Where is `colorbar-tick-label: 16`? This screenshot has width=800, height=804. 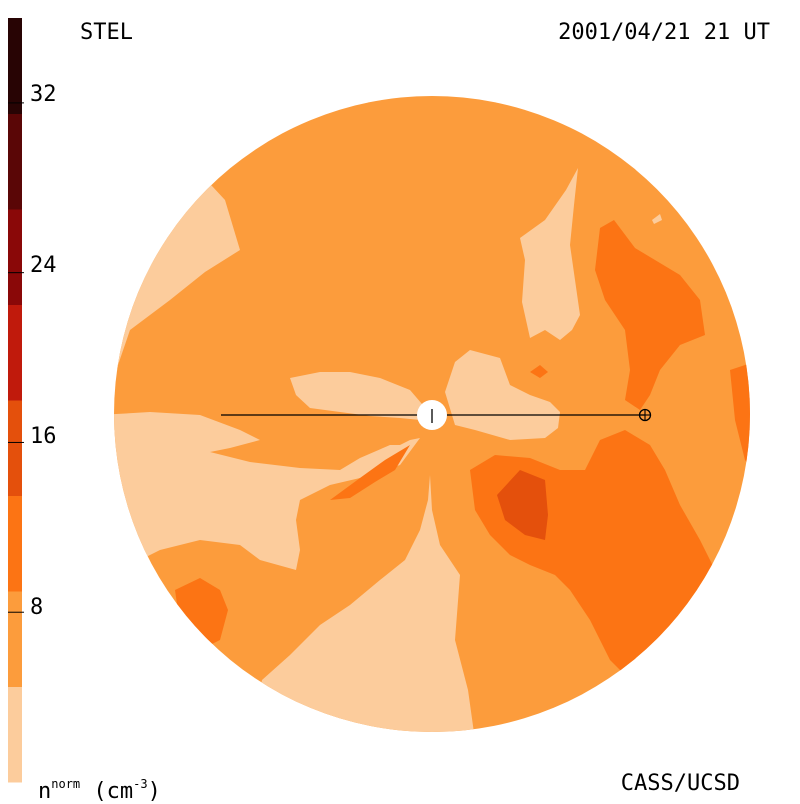
colorbar-tick-label: 16 is located at coordinates (43, 436).